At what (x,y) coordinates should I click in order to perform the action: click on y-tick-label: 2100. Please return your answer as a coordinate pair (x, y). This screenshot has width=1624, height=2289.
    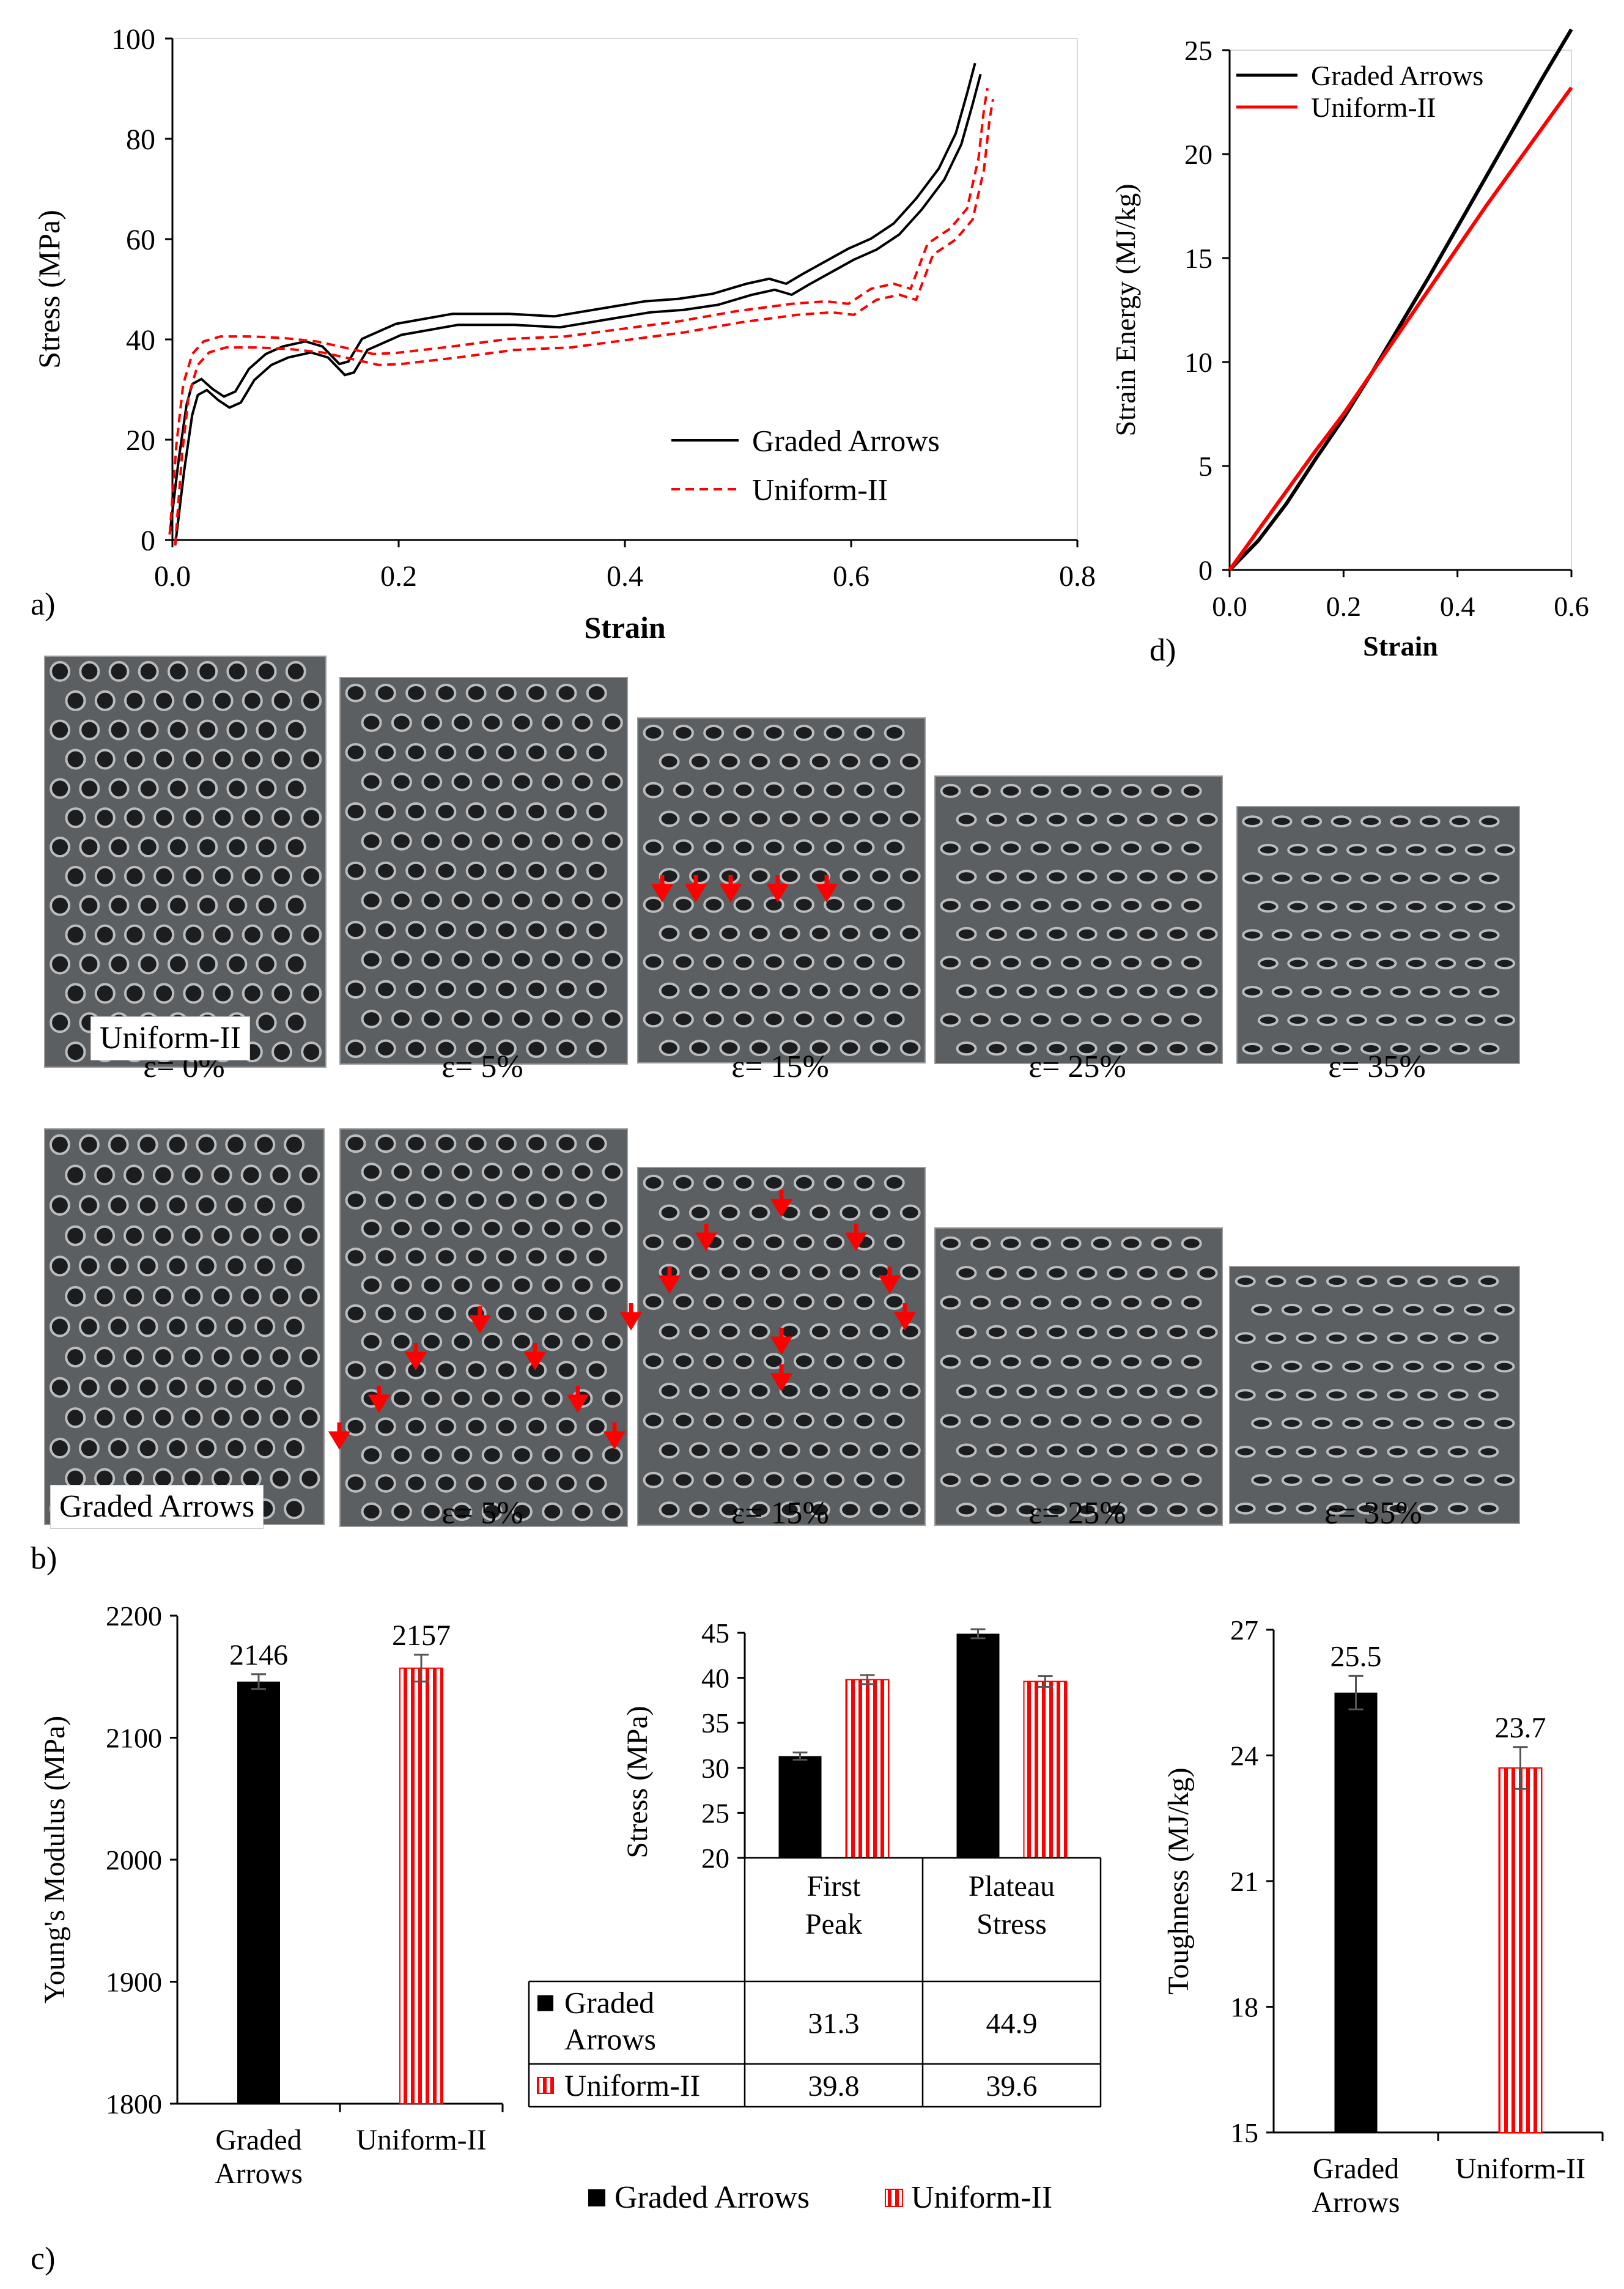
    Looking at the image, I should click on (134, 1738).